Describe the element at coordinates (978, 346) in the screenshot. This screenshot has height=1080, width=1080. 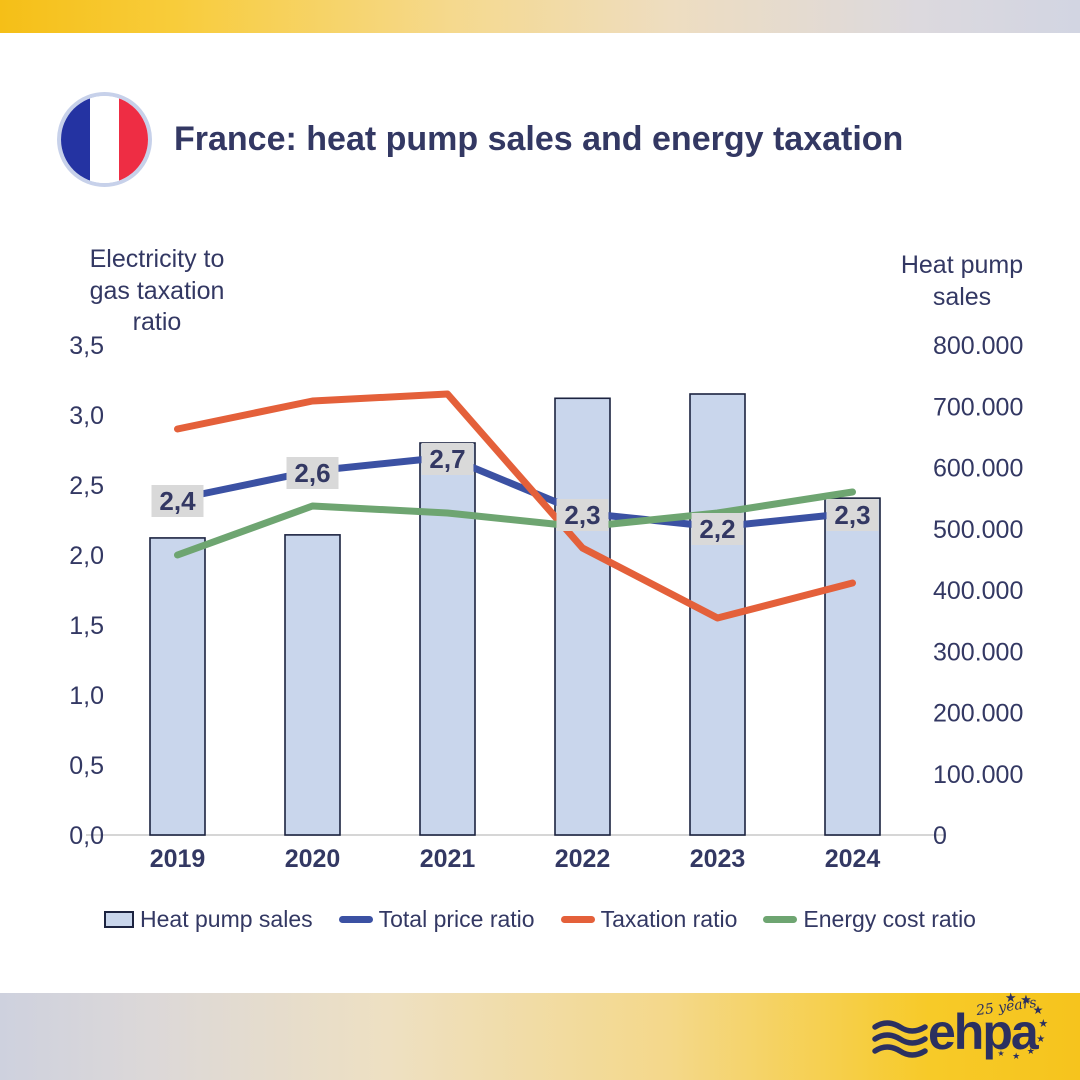
I see `right-axis-tick: 800.000` at that location.